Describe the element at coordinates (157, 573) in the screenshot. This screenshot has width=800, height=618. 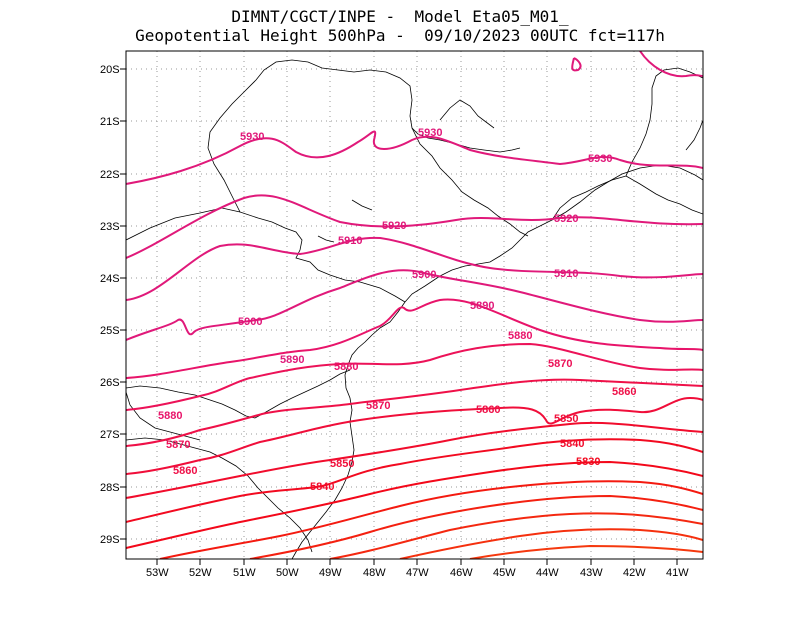
I see `lon-label: 53W` at that location.